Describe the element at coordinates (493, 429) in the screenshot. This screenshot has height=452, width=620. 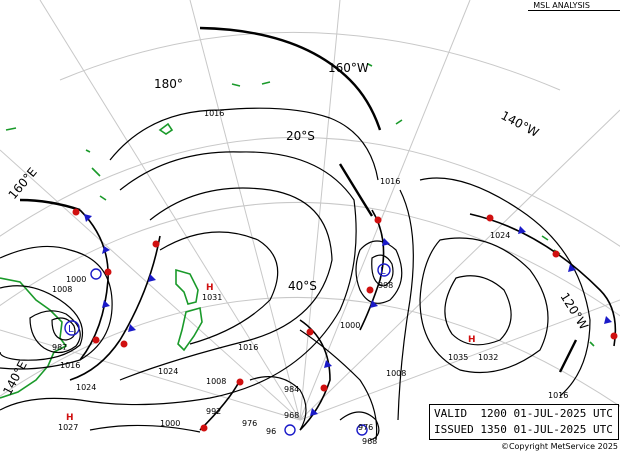
I see `issued-time: 1350` at that location.